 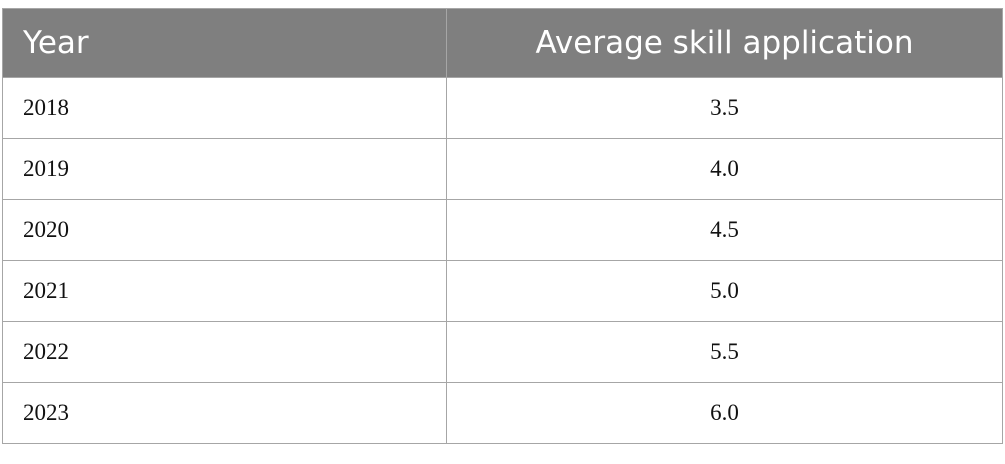 I want to click on value-cell: 3.5, so click(x=724, y=108).